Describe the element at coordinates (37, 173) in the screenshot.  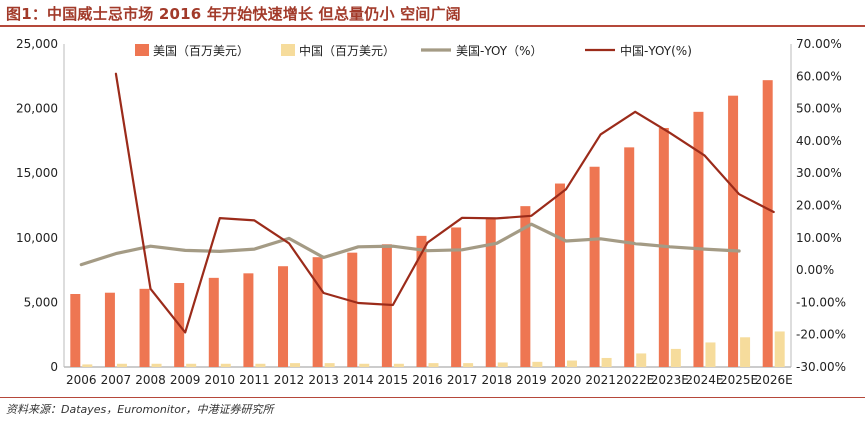
I see `left-tick-label: 15,000` at that location.